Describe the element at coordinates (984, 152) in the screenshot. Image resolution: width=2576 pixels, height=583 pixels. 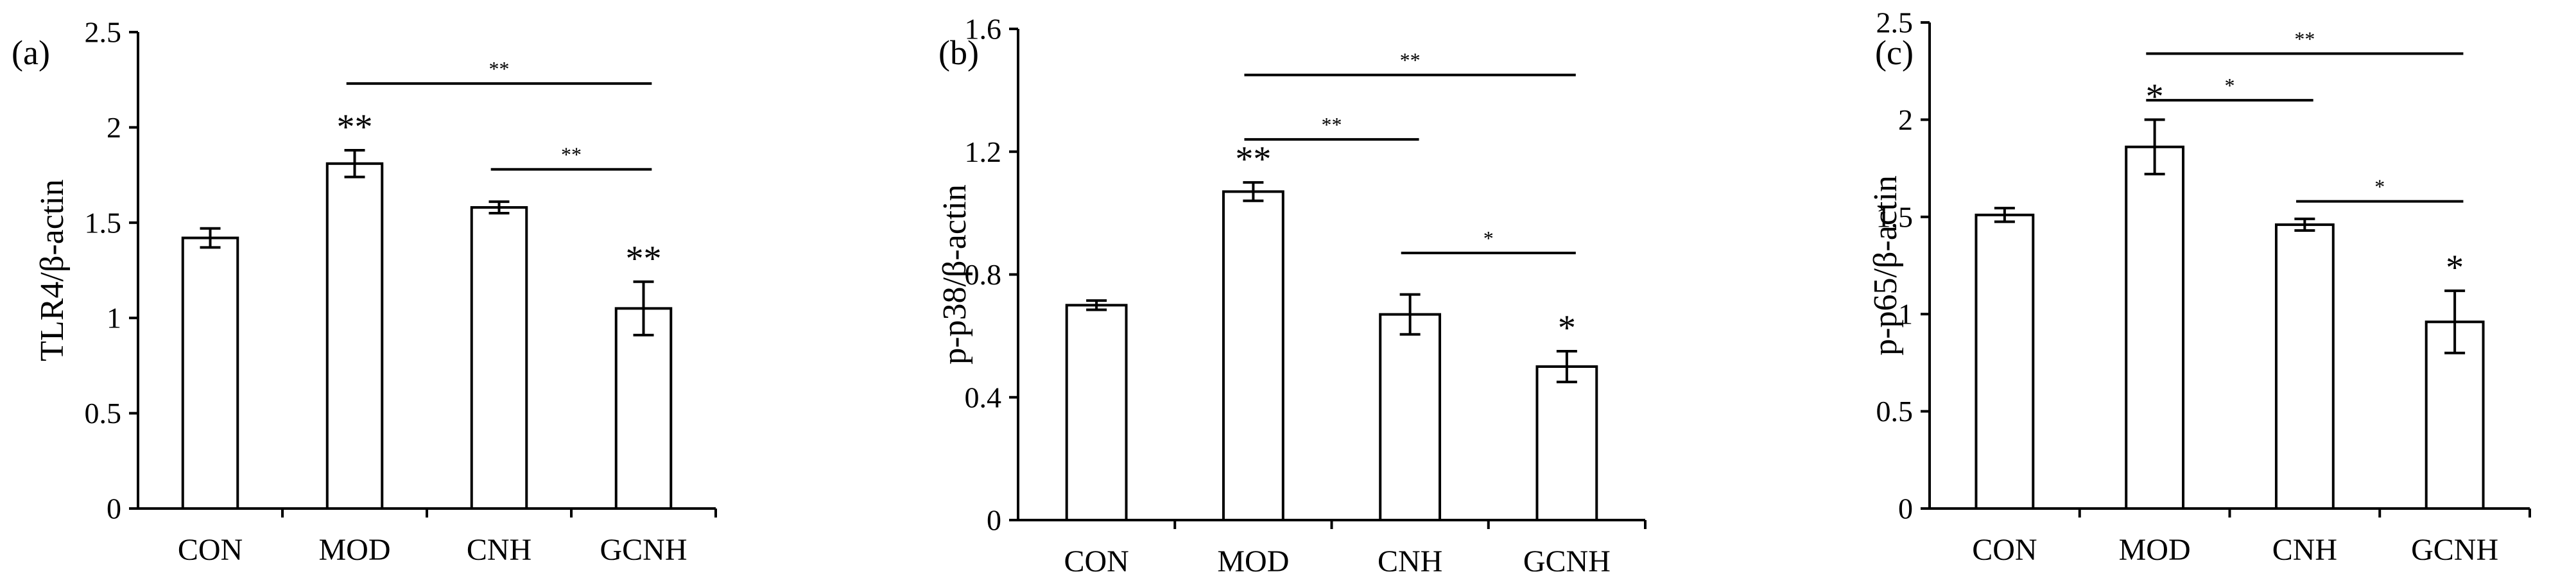
I see `y-tick-label: 1.2` at that location.